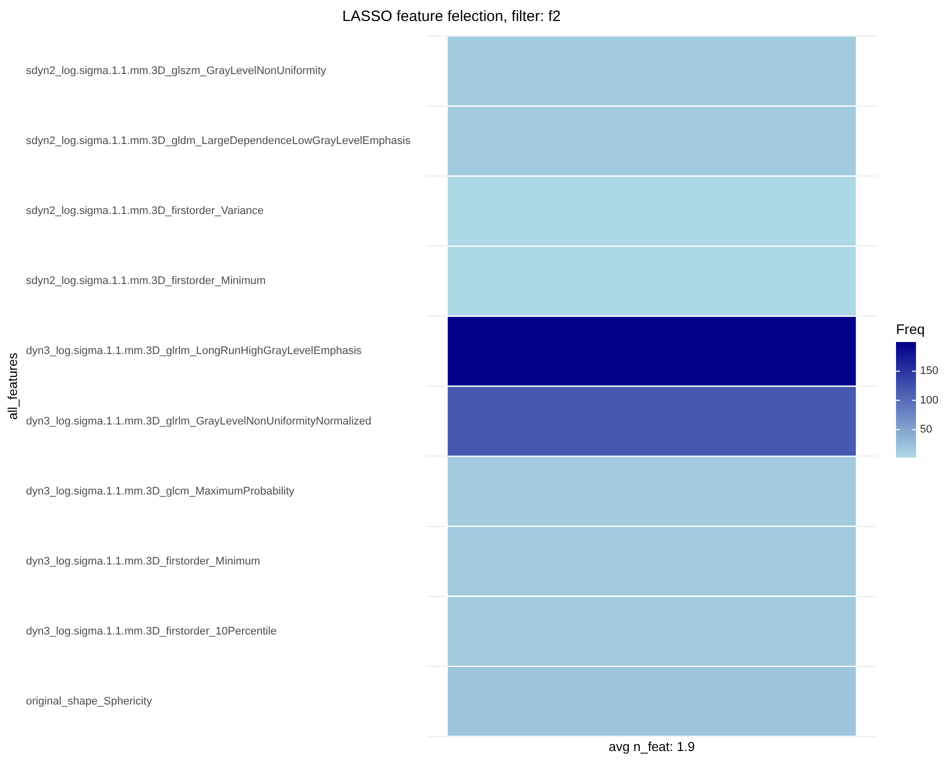  I want to click on y-tick-label: sdyn2_log.sigma.1.1.mm.3D_firstorder_Minimum, so click(146, 281).